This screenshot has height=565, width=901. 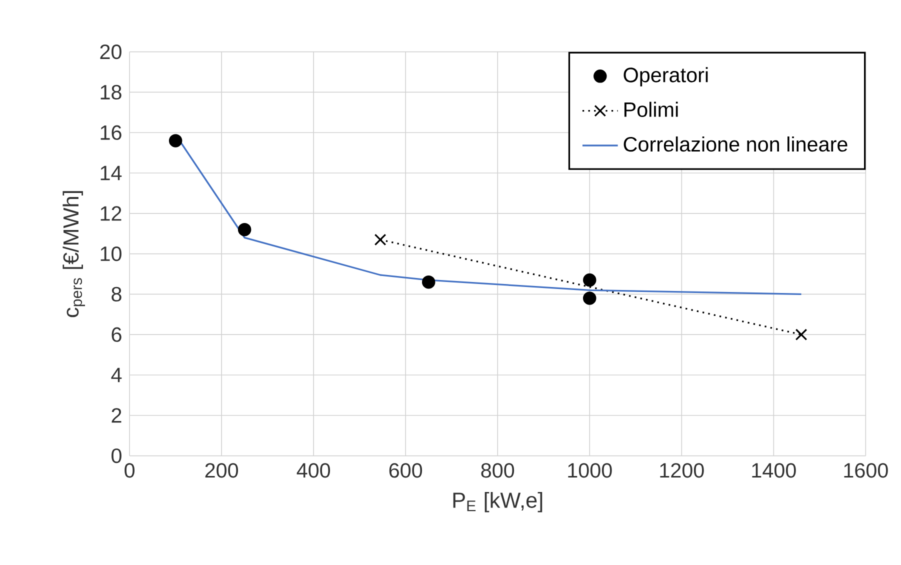 What do you see at coordinates (497, 502) in the screenshot?
I see `x-axis-title: P$_{E}$ [kW,e]` at bounding box center [497, 502].